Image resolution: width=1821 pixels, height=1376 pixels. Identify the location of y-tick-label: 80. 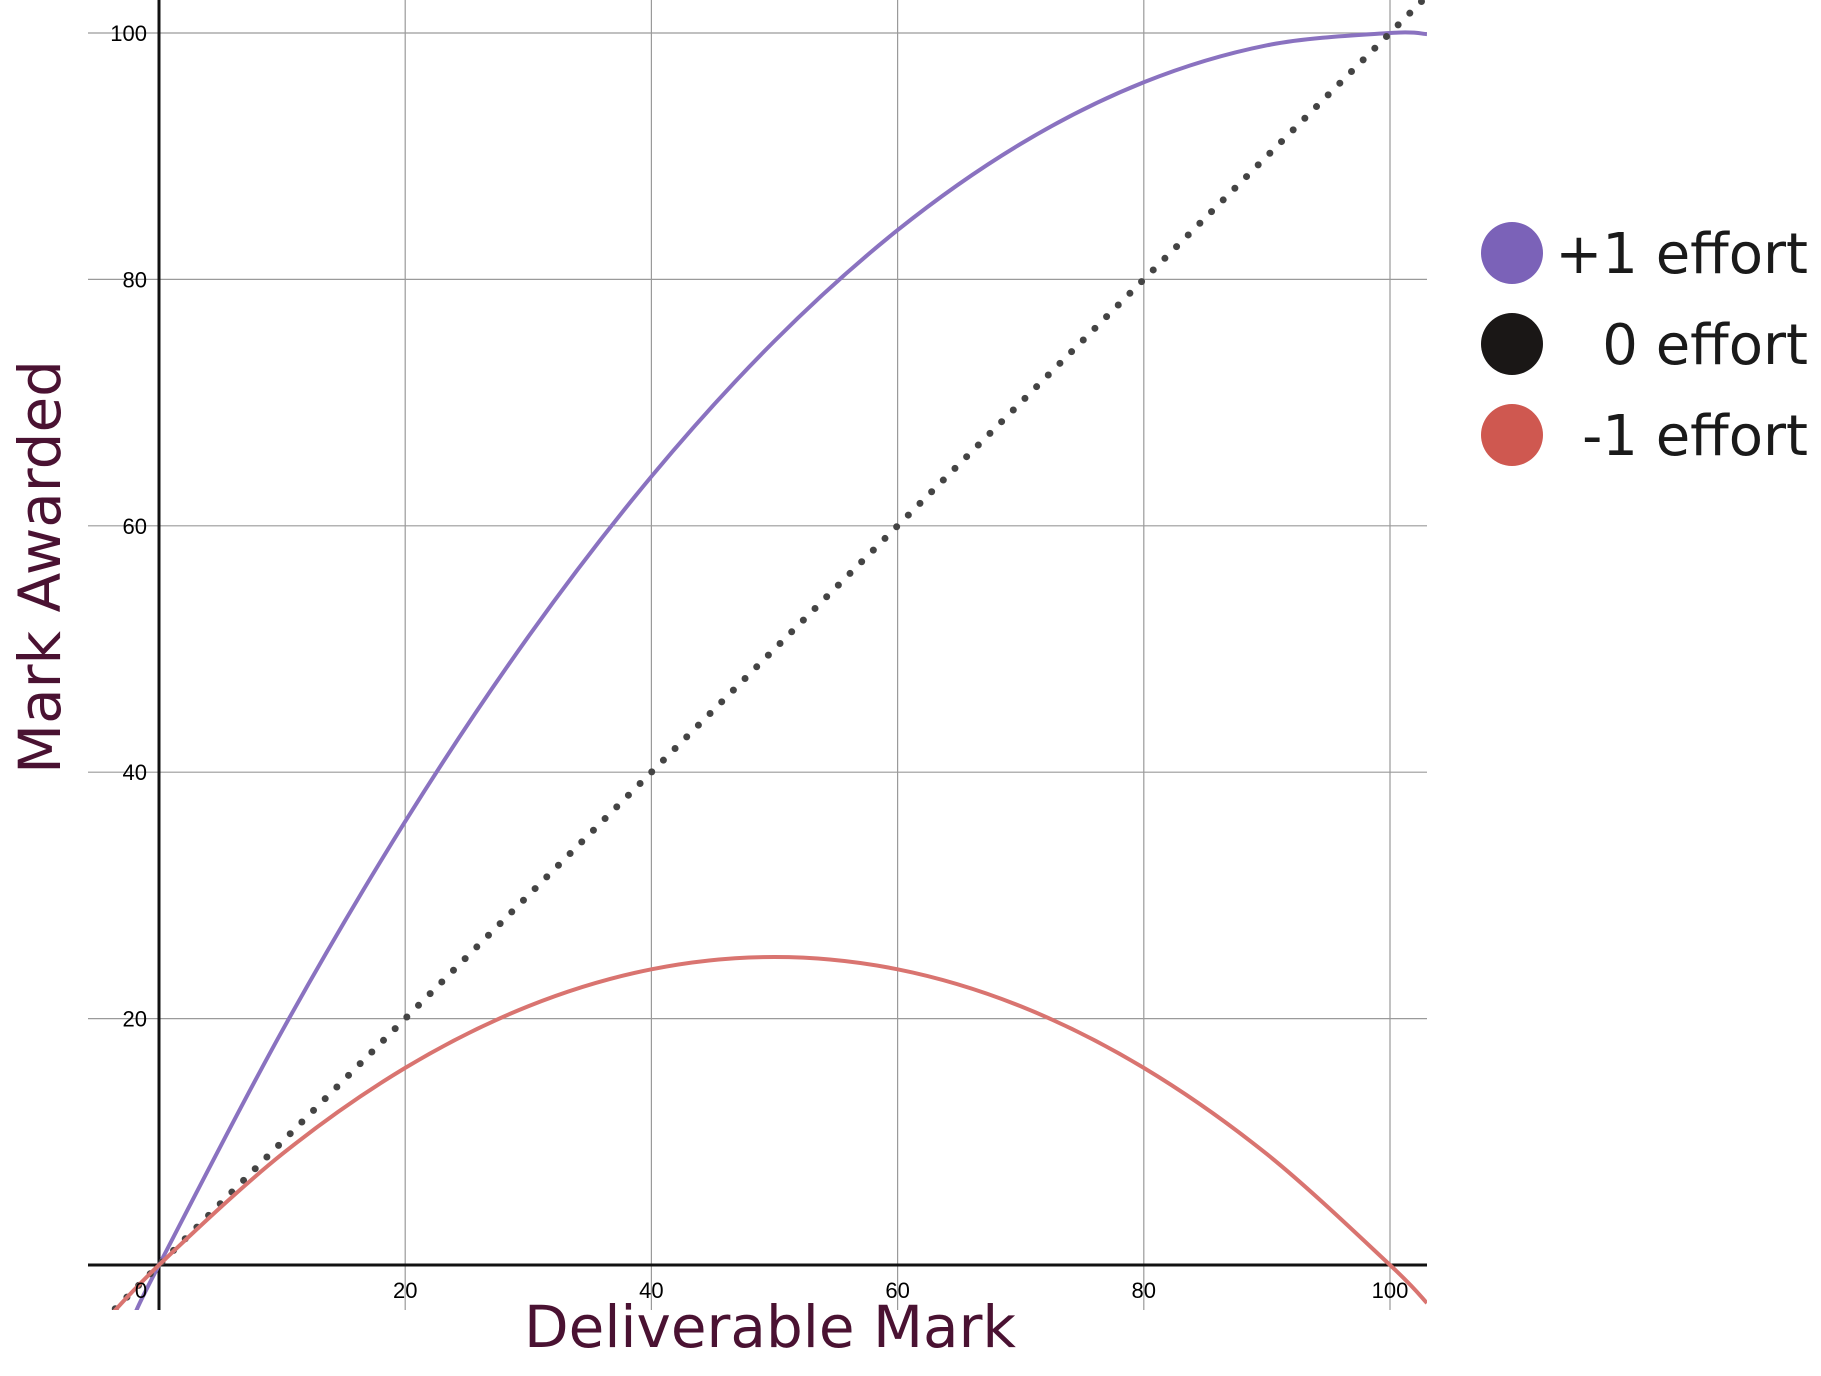
(135, 279).